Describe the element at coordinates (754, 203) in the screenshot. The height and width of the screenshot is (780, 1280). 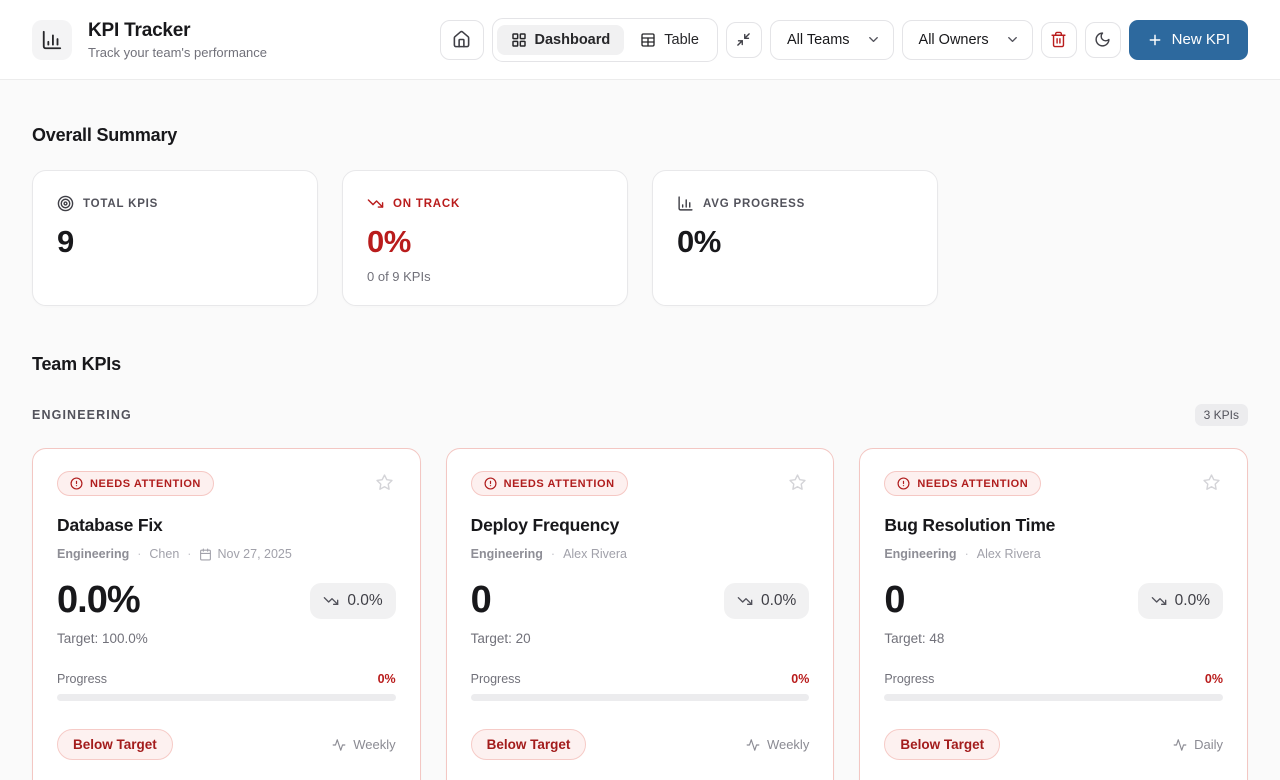
I see `summary-card-label: AVG PROGRESS` at that location.